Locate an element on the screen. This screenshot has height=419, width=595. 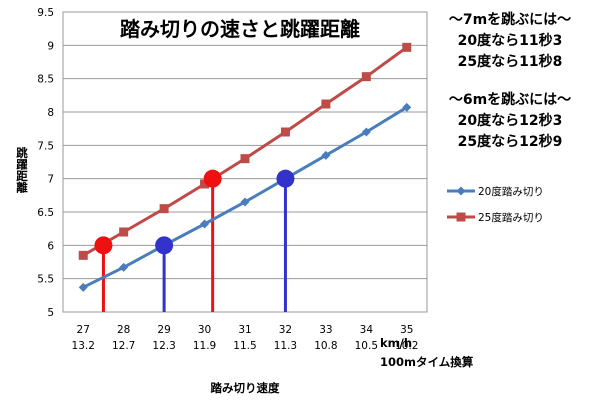
legend-label: 25度踏み切り is located at coordinates (511, 217).